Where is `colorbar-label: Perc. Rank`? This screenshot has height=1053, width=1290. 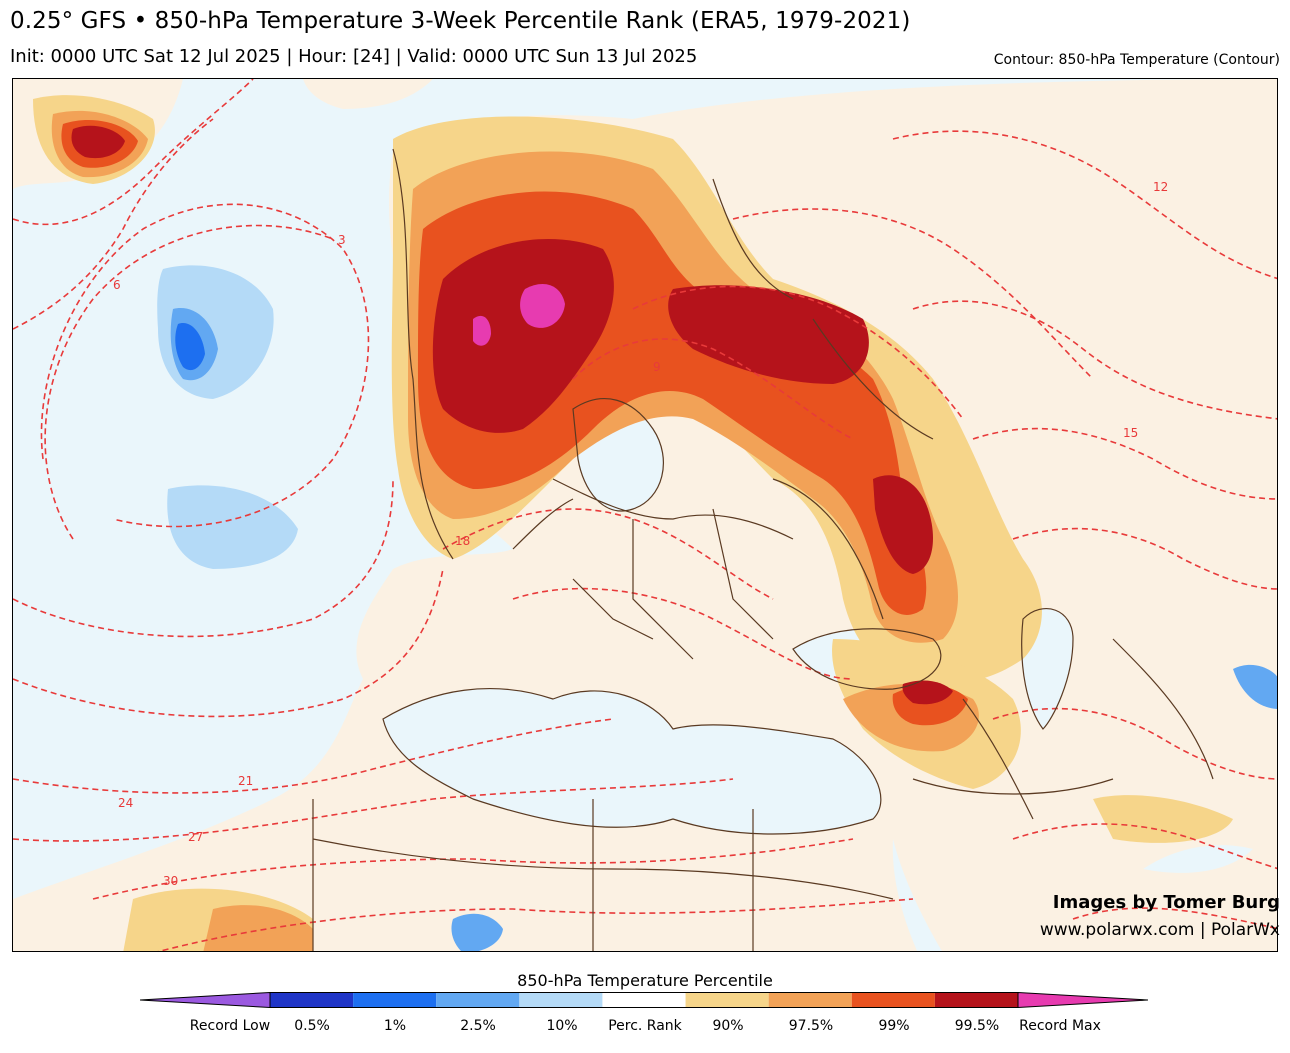
colorbar-label: Perc. Rank is located at coordinates (645, 1026).